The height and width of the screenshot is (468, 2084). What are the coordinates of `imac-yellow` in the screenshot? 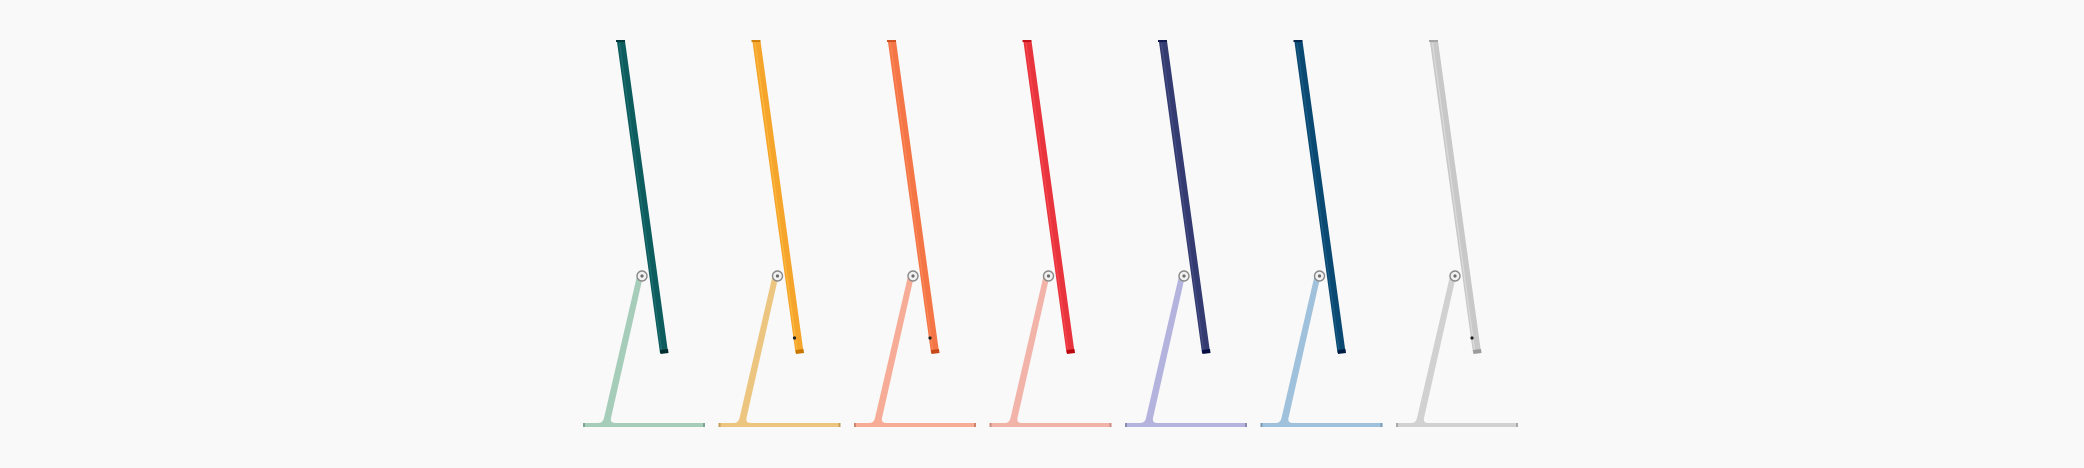 It's located at (779, 233).